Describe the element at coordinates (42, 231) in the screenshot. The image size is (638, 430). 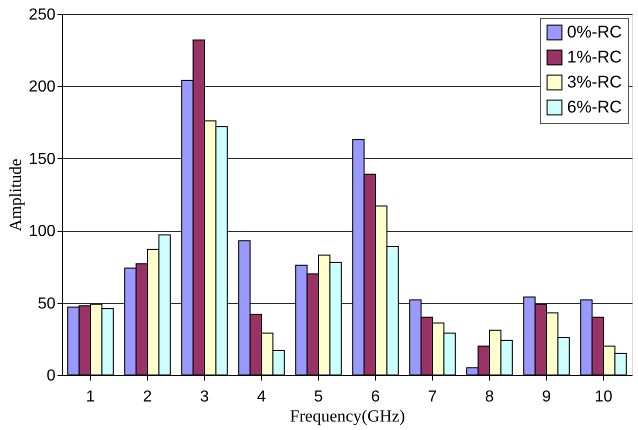
I see `y-tick-label: 100` at that location.